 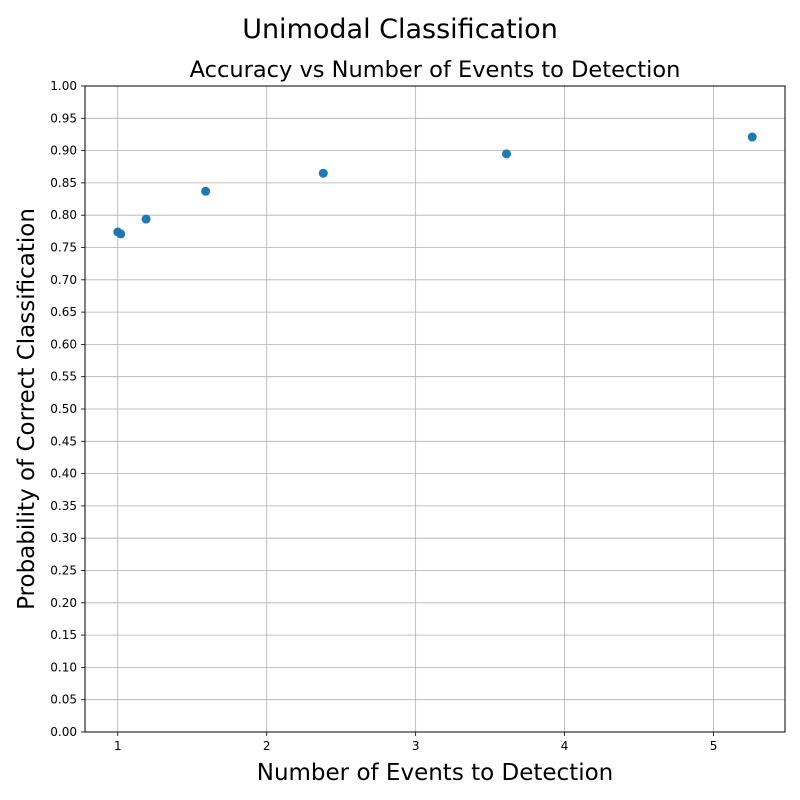 What do you see at coordinates (27, 409) in the screenshot?
I see `y-axis-label: Probability of Correct Classification` at bounding box center [27, 409].